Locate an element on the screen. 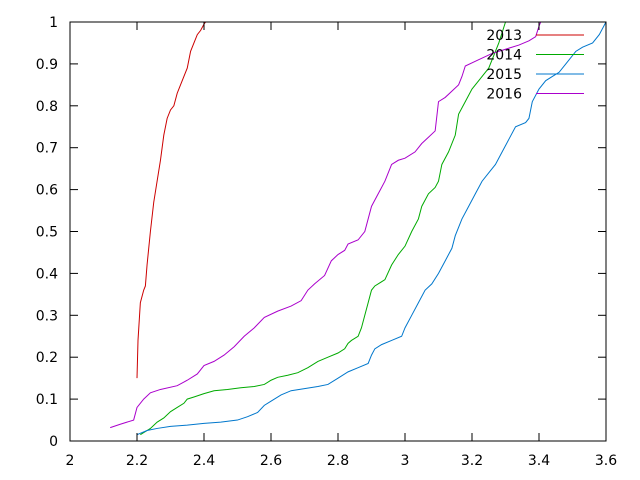 The image size is (640, 480). series-line-2013 is located at coordinates (171, 200).